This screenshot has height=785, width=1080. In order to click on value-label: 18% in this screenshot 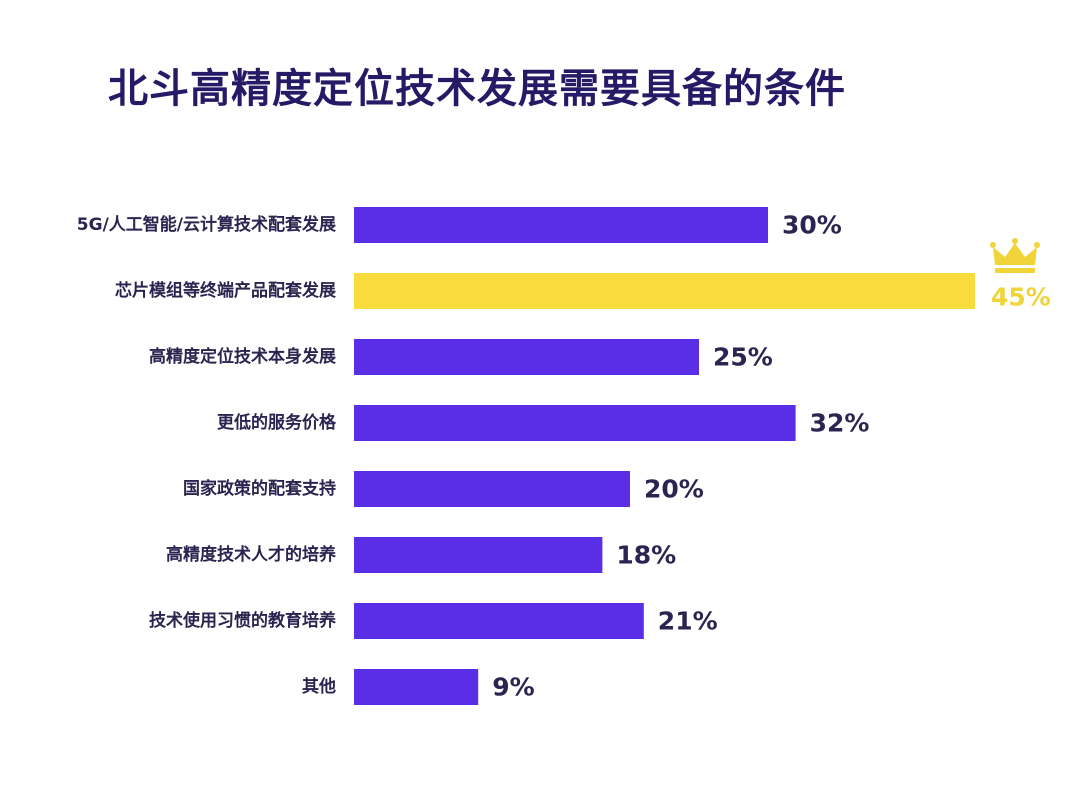, I will do `click(646, 555)`.